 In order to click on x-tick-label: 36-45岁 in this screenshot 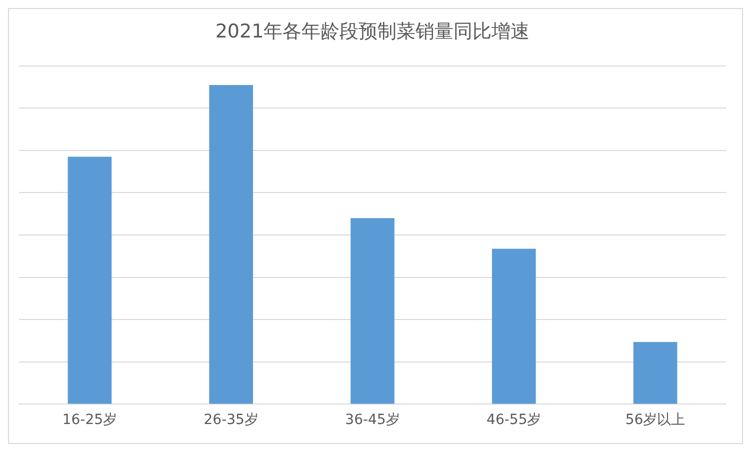, I will do `click(372, 420)`.